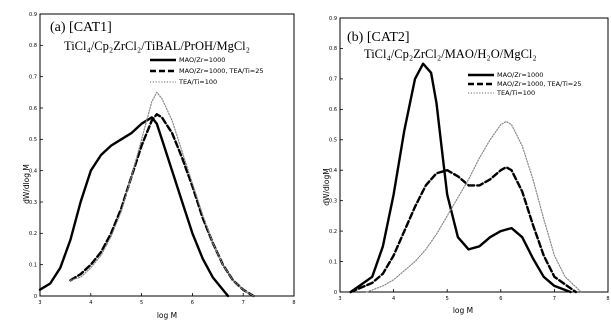  Describe the element at coordinates (36, 156) in the screenshot. I see `y-axis-ticks-a: 0 0.1 0.2 0.3 0.4 0.5 0.6 0.7 0.8 0.9` at that location.